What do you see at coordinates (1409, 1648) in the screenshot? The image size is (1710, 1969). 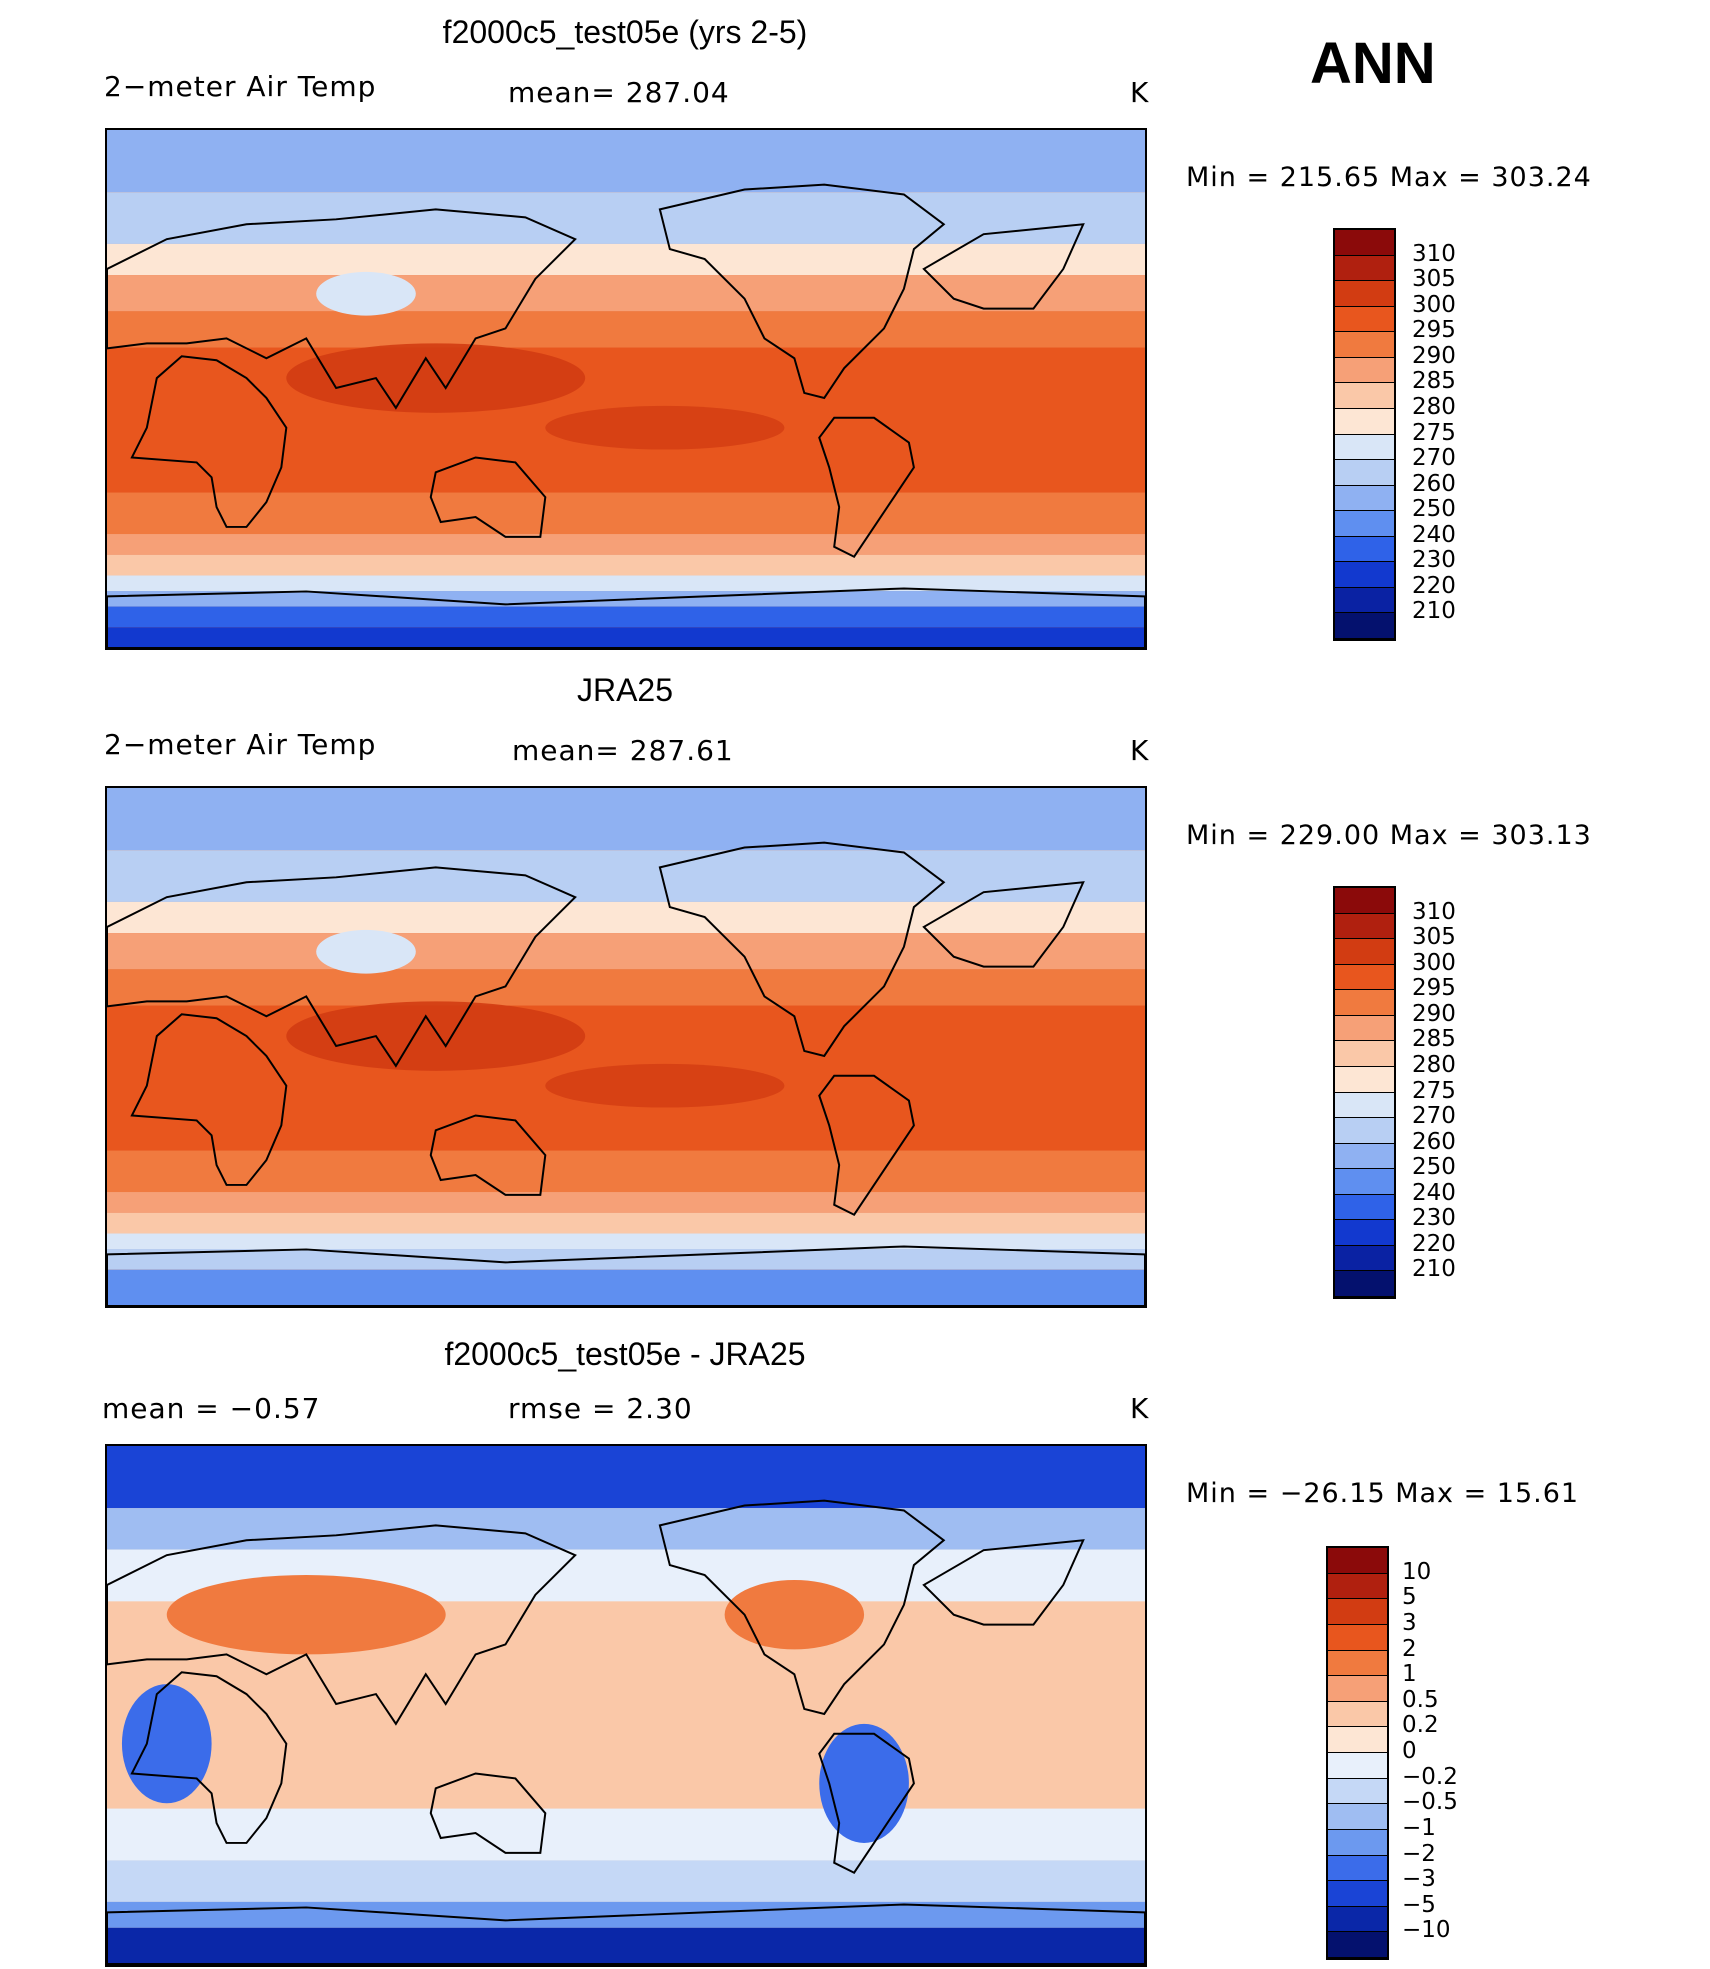 I see `colorbar-tick-label: 2` at bounding box center [1409, 1648].